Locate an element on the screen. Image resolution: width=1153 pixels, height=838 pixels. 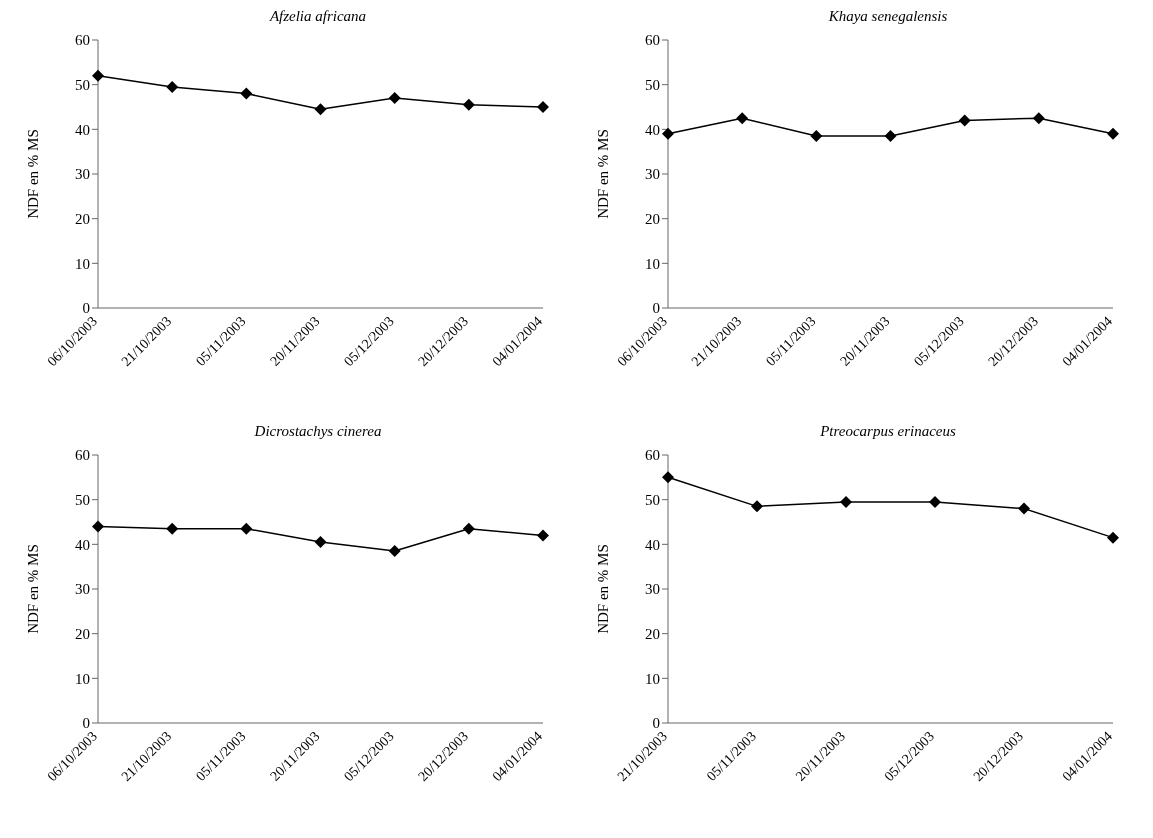
chart-title: Khaya senegalensis is located at coordinates (888, 17).